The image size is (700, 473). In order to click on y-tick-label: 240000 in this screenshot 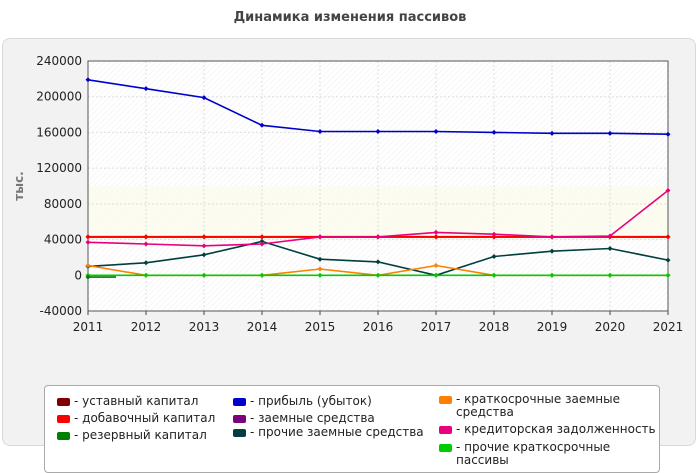, I will do `click(59, 61)`.